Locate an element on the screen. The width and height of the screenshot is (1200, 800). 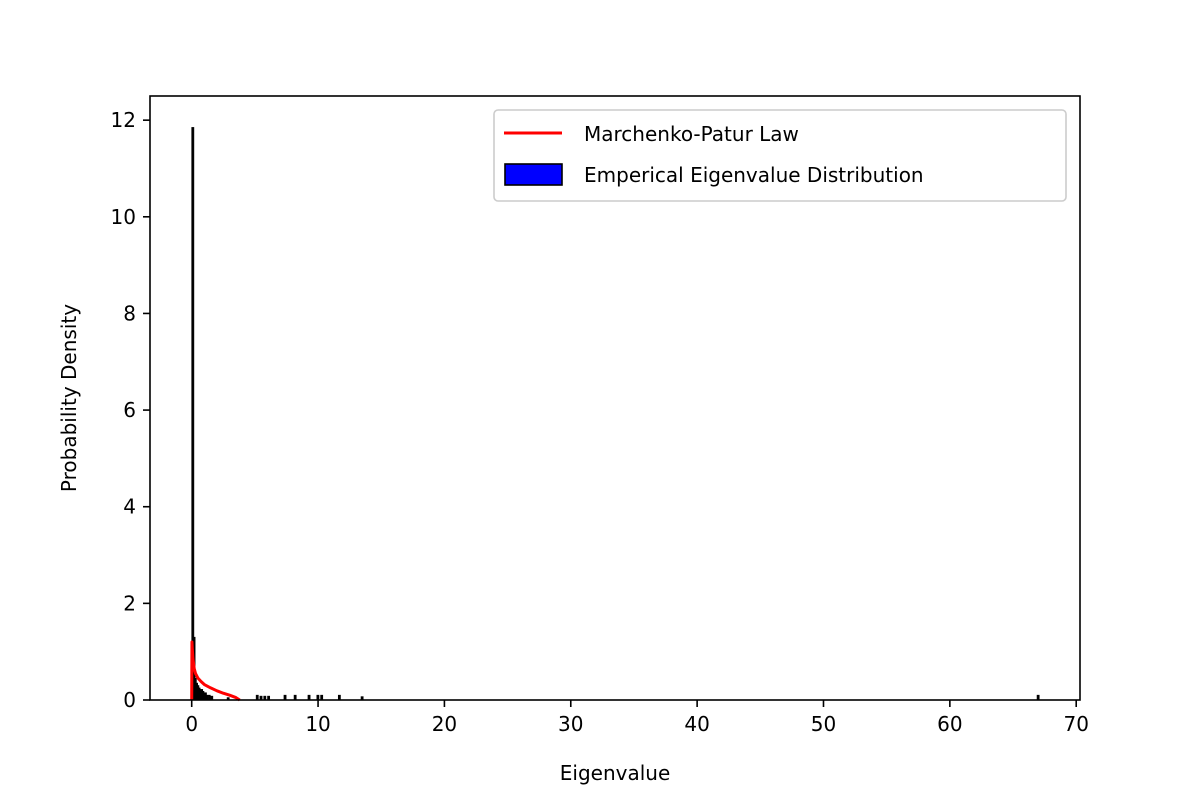
x-axis-ticks: 0 10 20 30 40 50 60 70 is located at coordinates (637, 718).